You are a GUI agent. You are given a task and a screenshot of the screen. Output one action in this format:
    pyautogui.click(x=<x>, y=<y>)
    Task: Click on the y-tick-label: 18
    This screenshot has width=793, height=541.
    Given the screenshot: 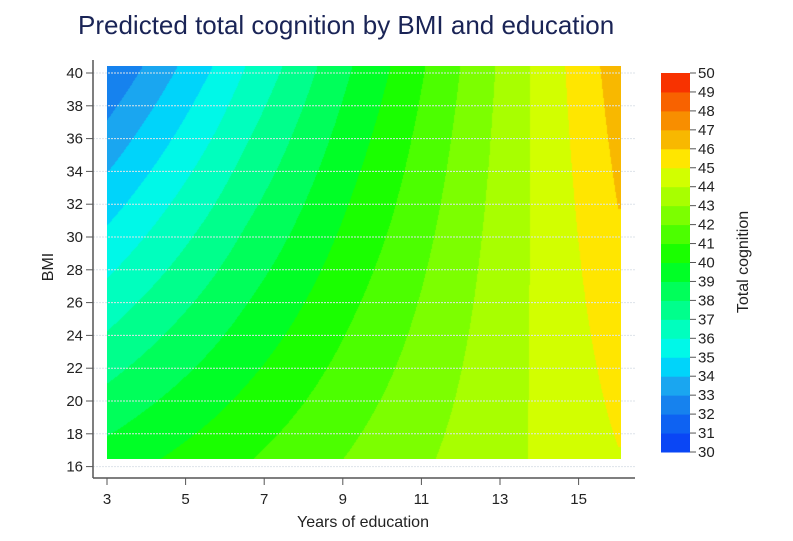 What is the action you would take?
    pyautogui.click(x=74, y=434)
    